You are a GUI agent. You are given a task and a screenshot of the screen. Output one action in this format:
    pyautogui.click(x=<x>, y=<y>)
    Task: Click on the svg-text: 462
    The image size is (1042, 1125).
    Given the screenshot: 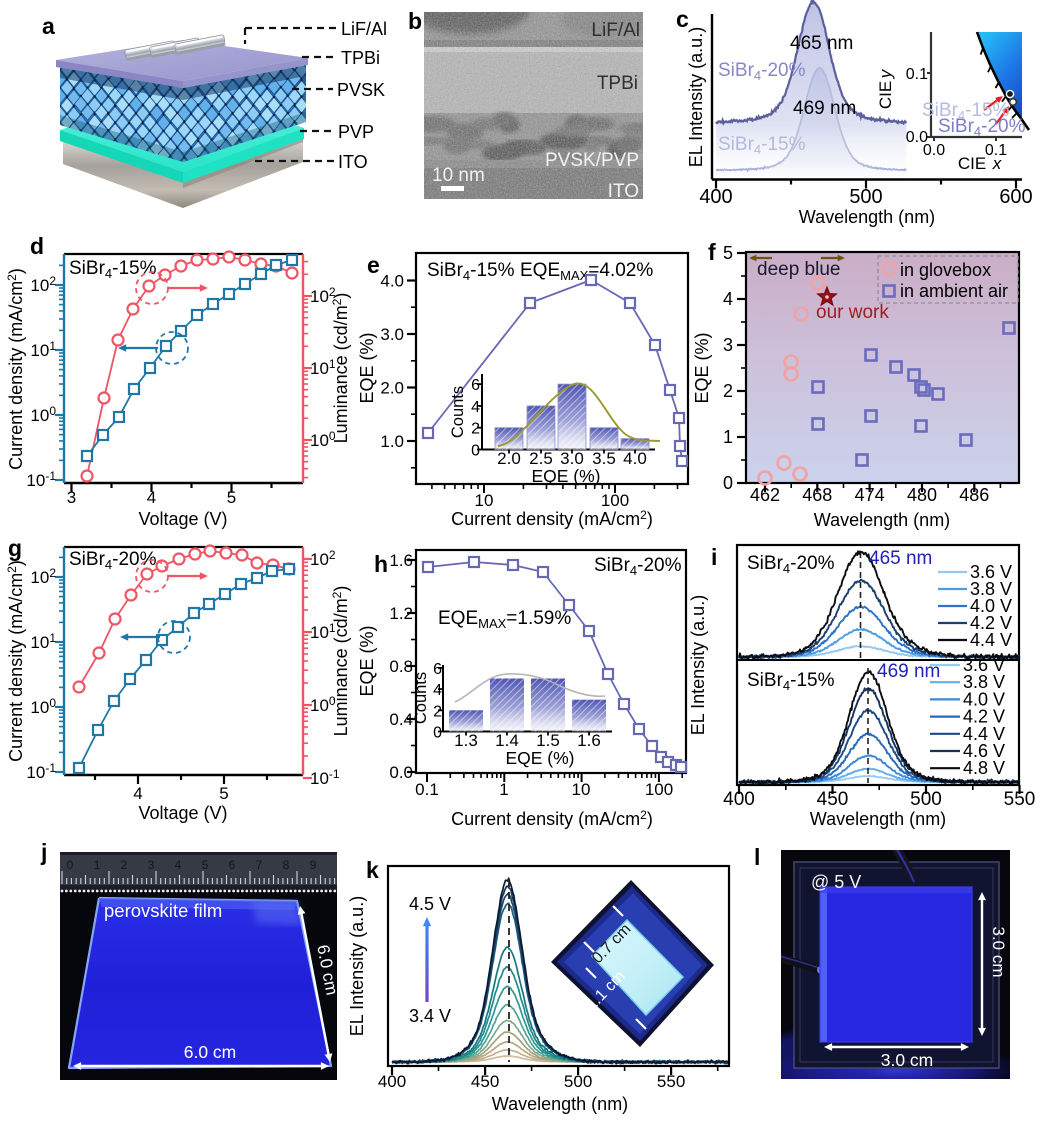 What is the action you would take?
    pyautogui.click(x=765, y=495)
    